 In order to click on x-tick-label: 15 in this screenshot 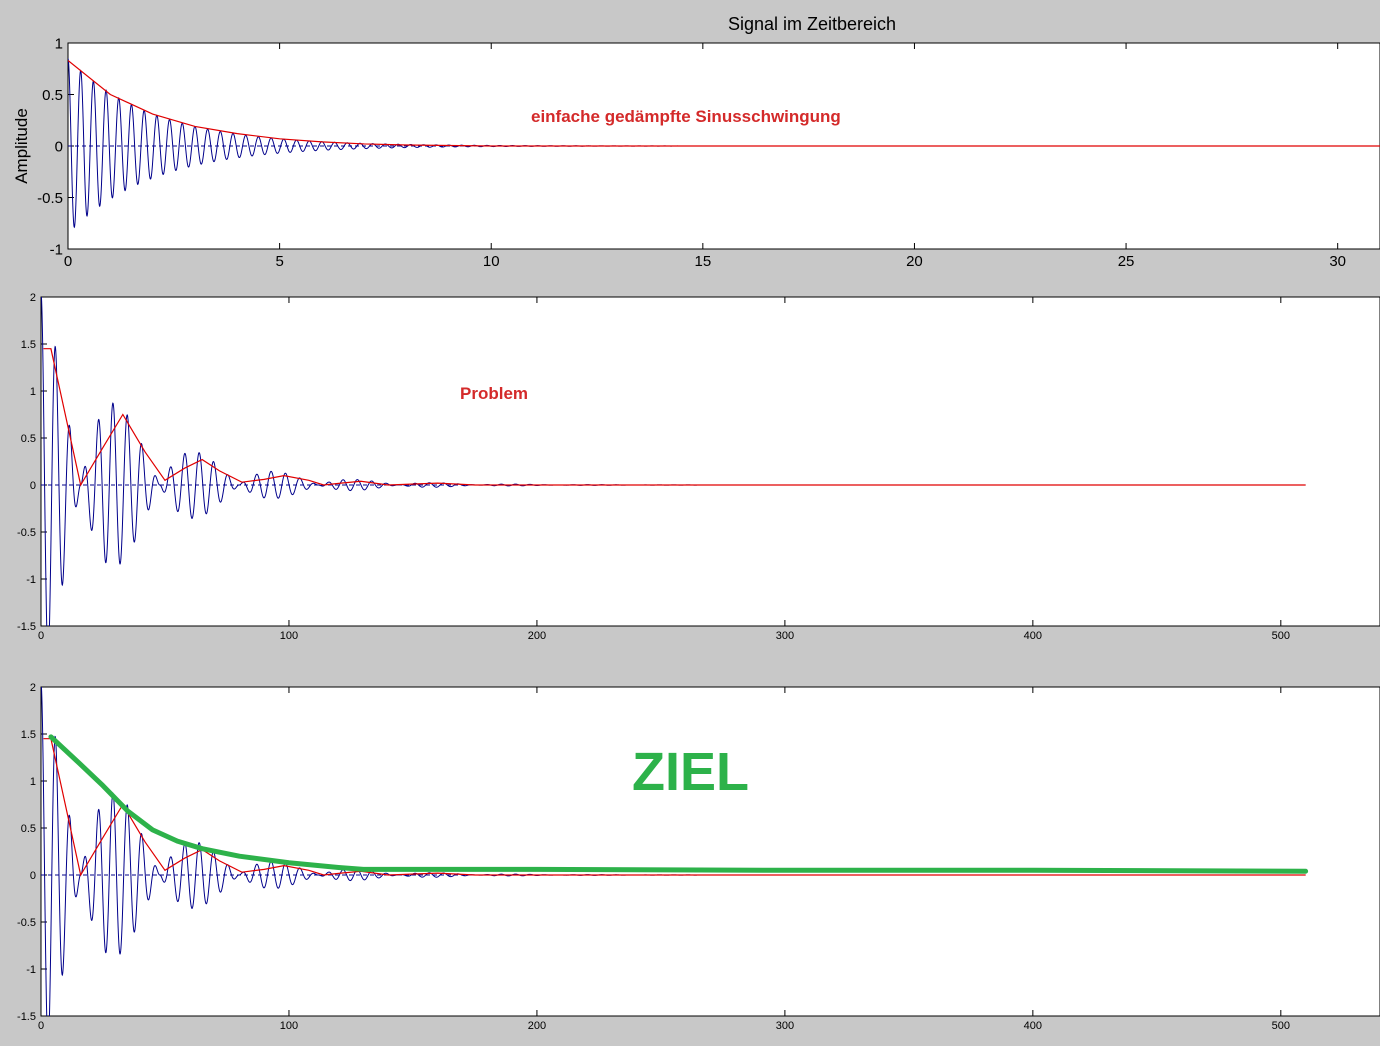, I will do `click(702, 261)`.